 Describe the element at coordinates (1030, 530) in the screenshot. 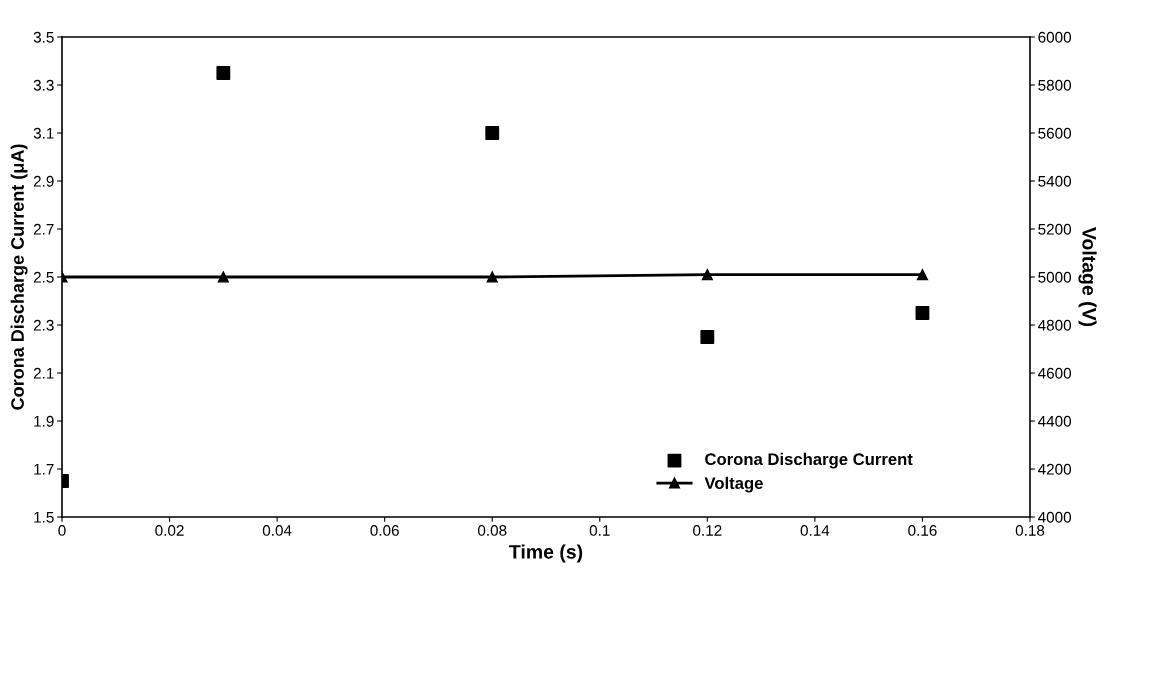

I see `x-tick-label: 0.18` at that location.